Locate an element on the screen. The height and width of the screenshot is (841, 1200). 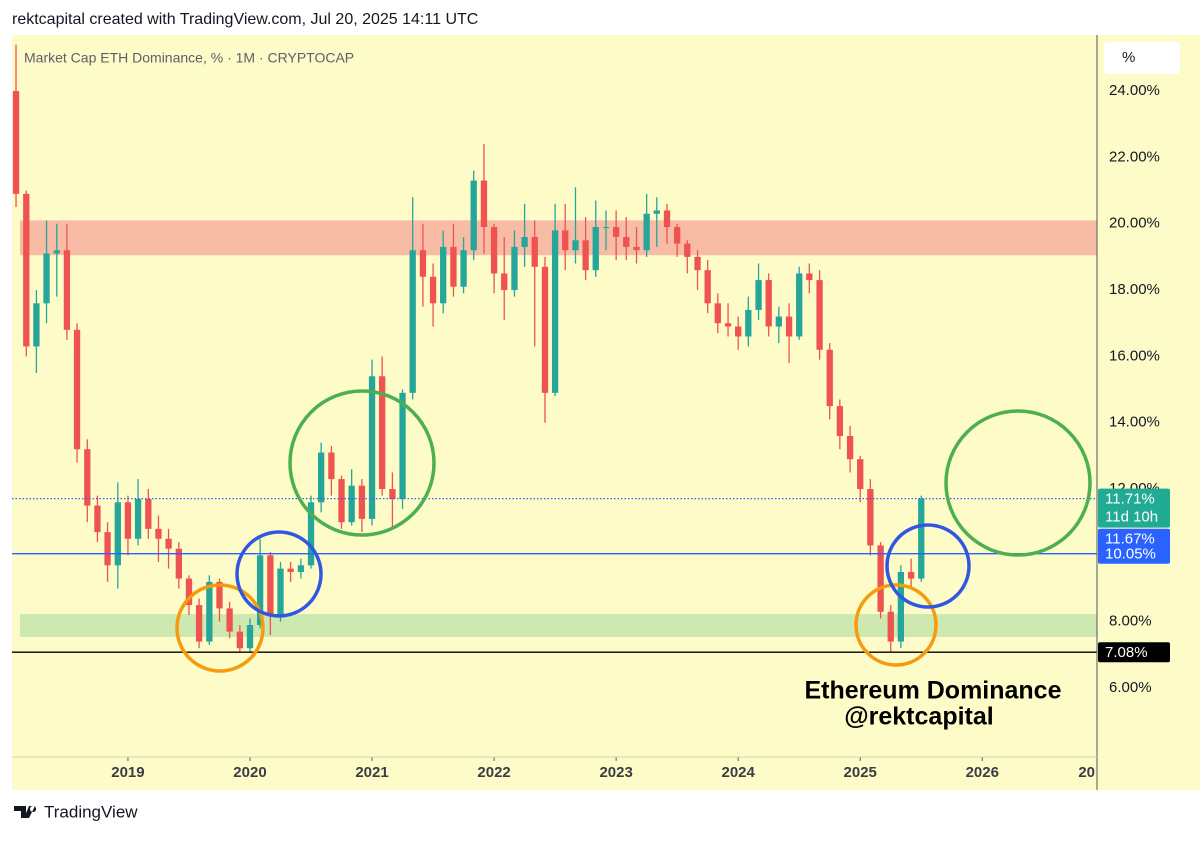
price-tag-countdown: 11d 10h is located at coordinates (1131, 517).